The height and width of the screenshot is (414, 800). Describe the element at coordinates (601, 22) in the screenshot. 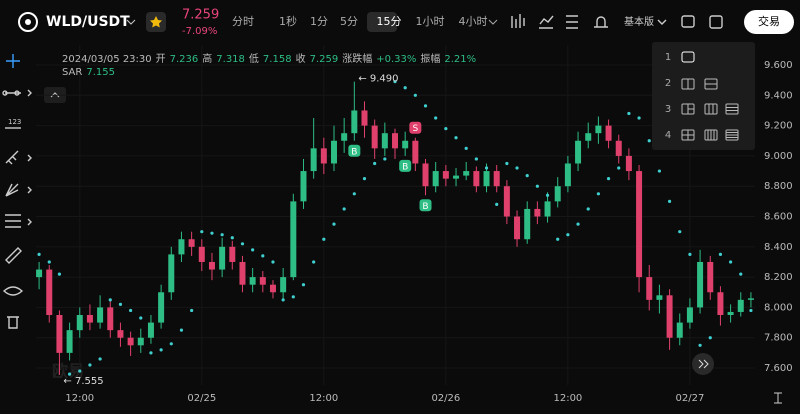

I see `alert` at that location.